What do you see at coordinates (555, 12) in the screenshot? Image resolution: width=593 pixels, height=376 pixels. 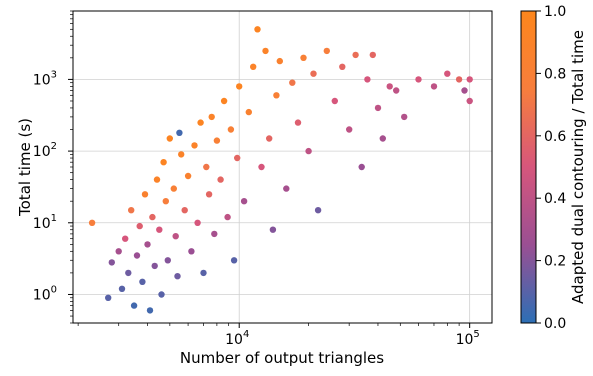 I see `colorbar-tick-label: 1.0` at bounding box center [555, 12].